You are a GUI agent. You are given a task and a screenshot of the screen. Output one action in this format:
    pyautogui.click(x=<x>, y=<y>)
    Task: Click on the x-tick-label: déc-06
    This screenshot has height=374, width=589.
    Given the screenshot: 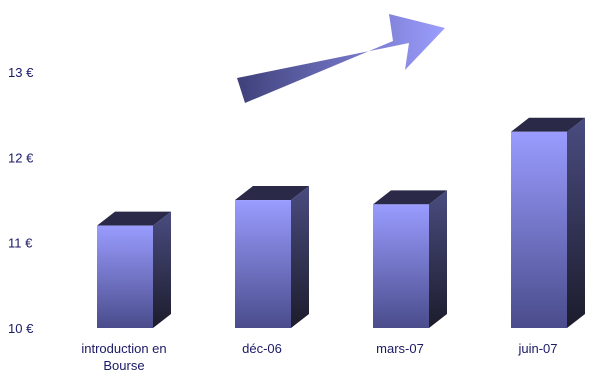 What is the action you would take?
    pyautogui.click(x=262, y=348)
    